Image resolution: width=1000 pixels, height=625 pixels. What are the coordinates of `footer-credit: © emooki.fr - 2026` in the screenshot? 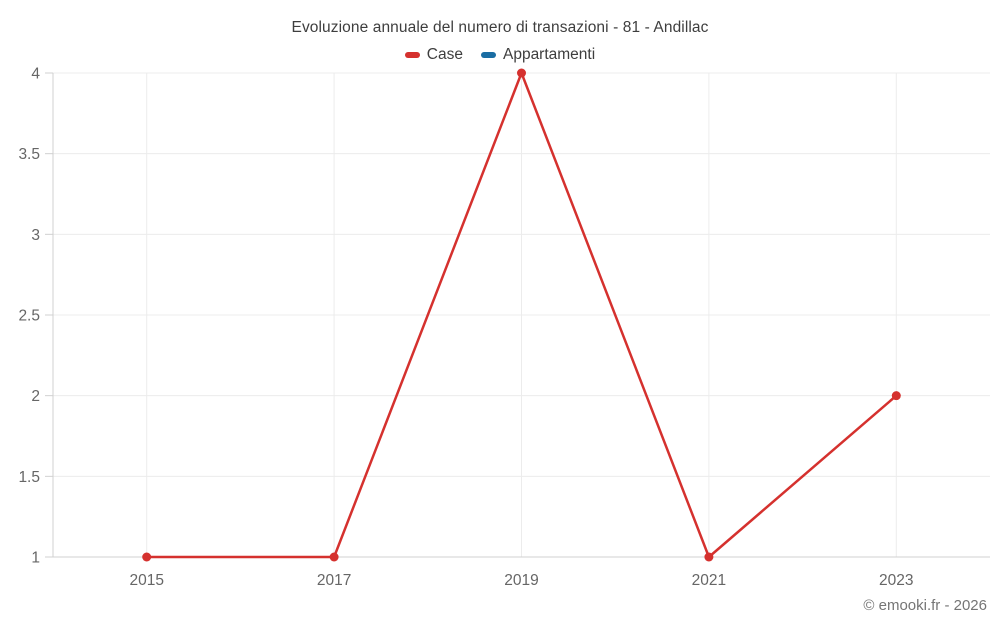 It's located at (925, 605).